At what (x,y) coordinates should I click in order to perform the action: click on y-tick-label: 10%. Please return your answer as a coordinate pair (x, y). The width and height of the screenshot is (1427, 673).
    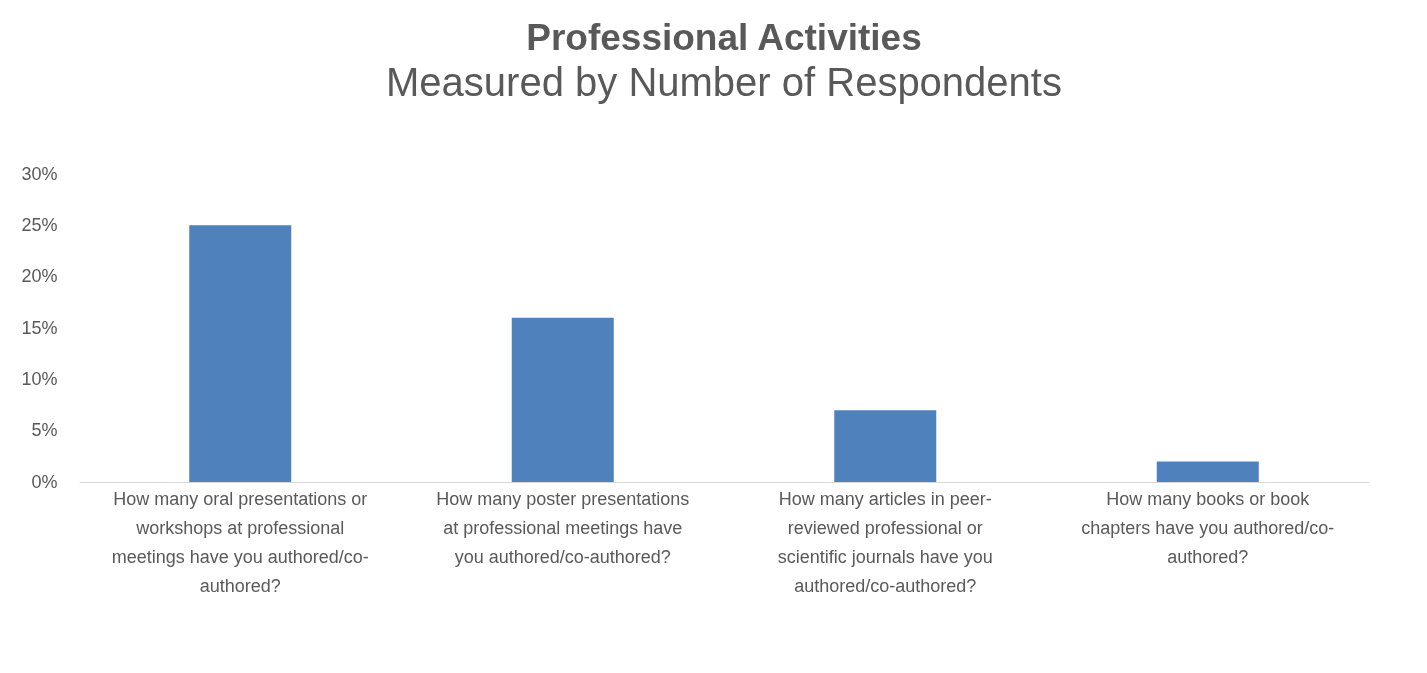
    Looking at the image, I should click on (39, 378).